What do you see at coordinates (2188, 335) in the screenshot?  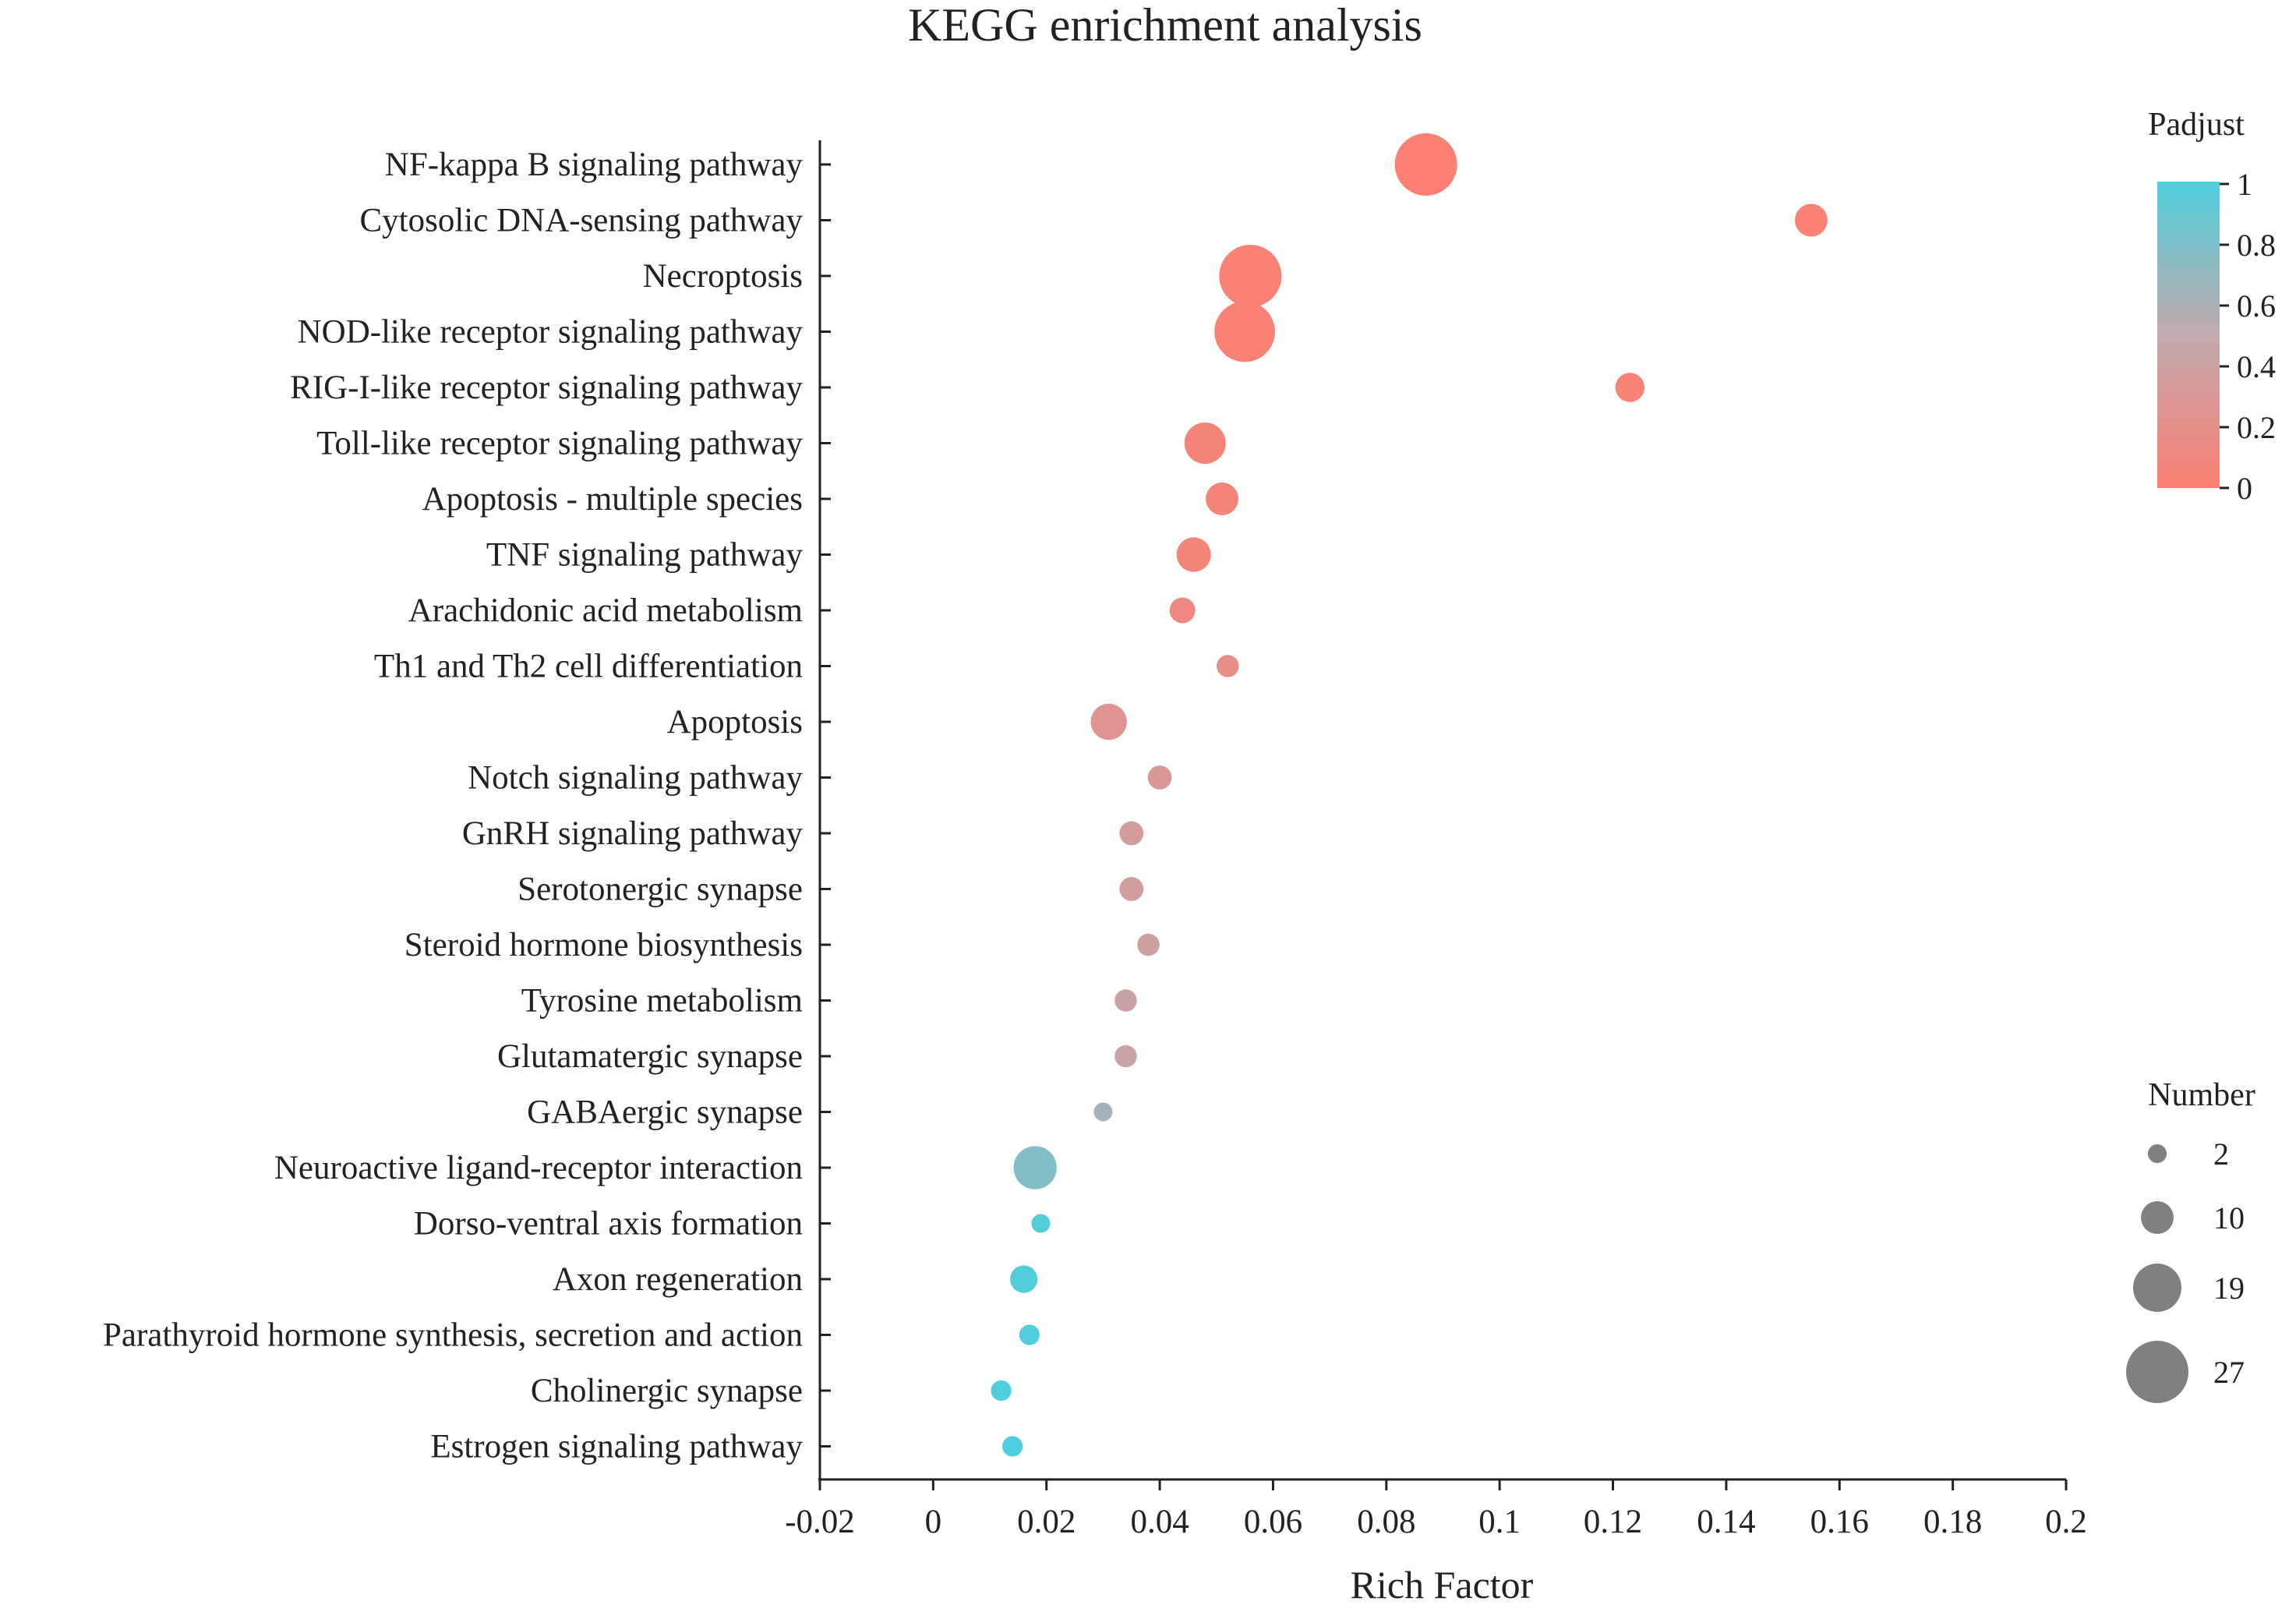 I see `padjust-gradient-bar` at bounding box center [2188, 335].